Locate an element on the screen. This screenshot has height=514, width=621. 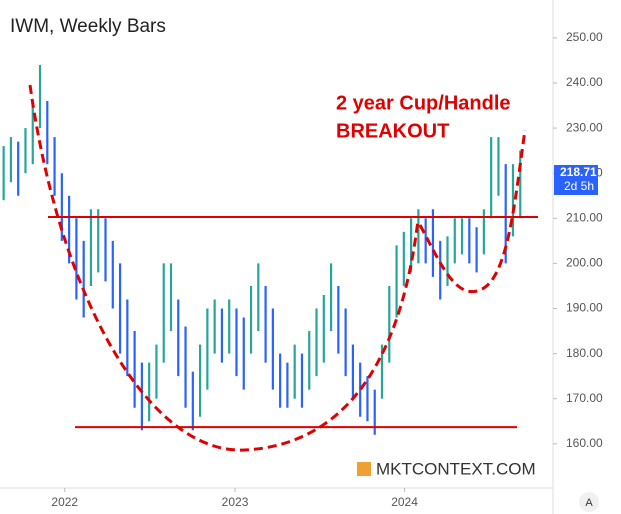
y-tick-label: 230.00 is located at coordinates (584, 127).